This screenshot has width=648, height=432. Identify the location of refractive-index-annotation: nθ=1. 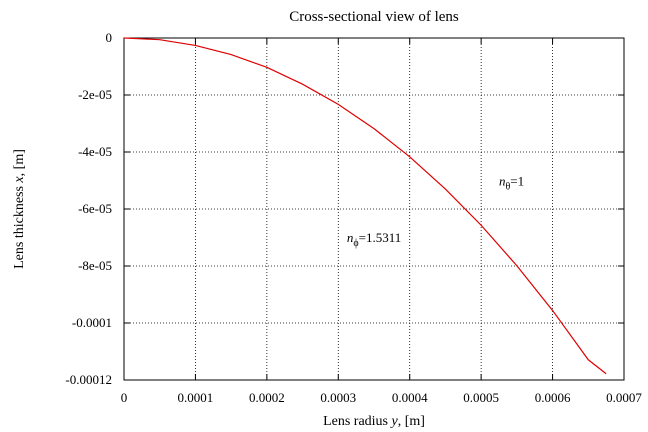
(511, 183).